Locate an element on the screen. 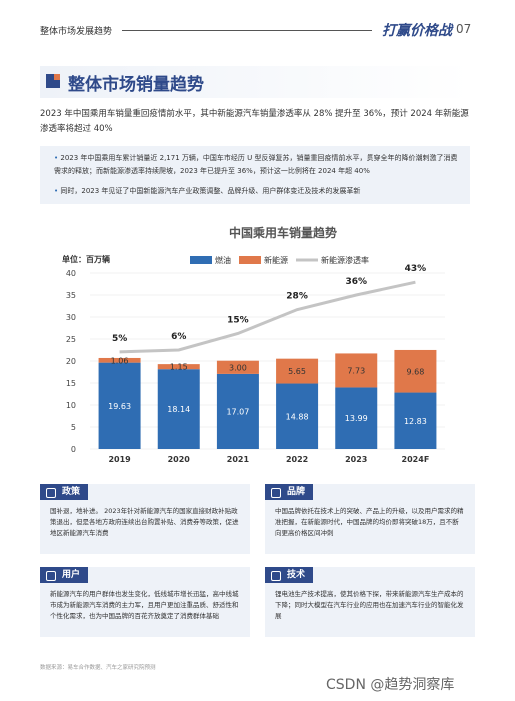 The height and width of the screenshot is (701, 515). y-tick-label: 40 is located at coordinates (71, 273).